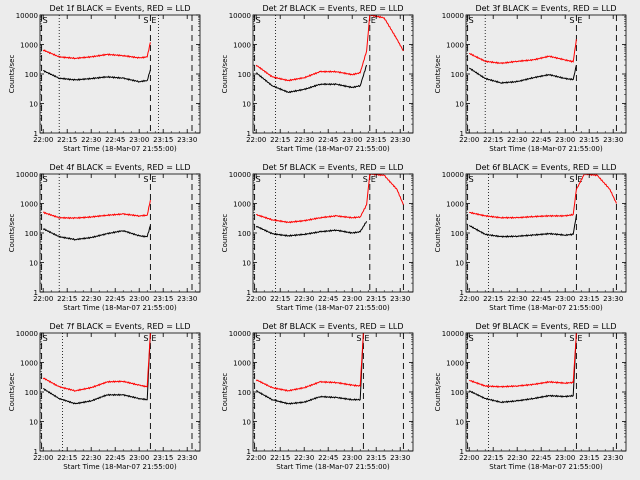 Image resolution: width=640 pixels, height=480 pixels. I want to click on chart-title: Det 3f BLACK = Events, RED = LLD, so click(545, 8).